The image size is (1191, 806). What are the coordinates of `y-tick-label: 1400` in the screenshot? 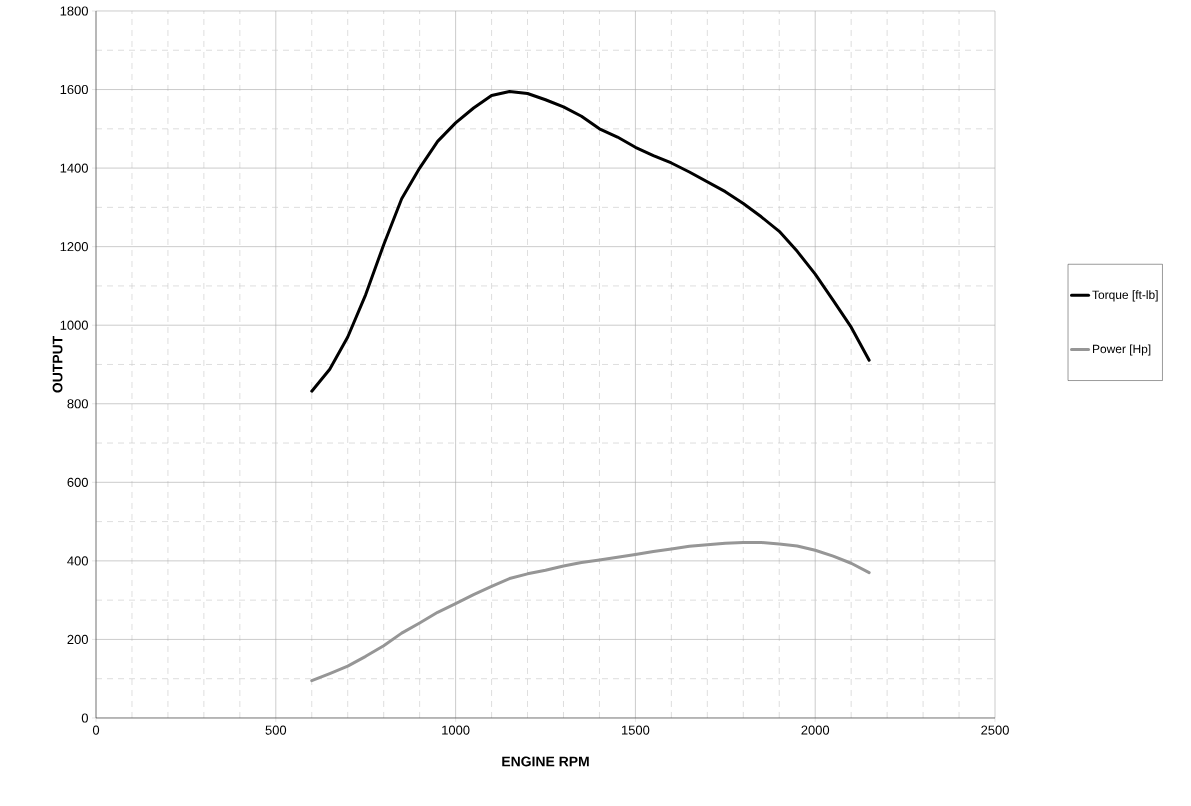 It's located at (74, 168).